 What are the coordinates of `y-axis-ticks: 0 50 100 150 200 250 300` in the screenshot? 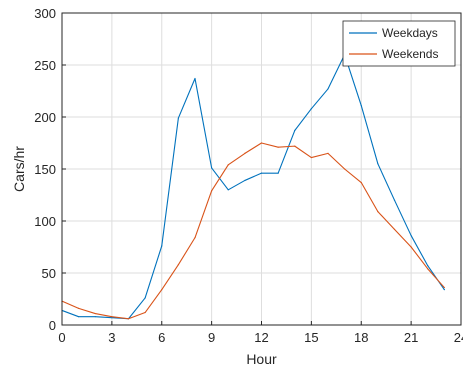 It's located at (50, 169).